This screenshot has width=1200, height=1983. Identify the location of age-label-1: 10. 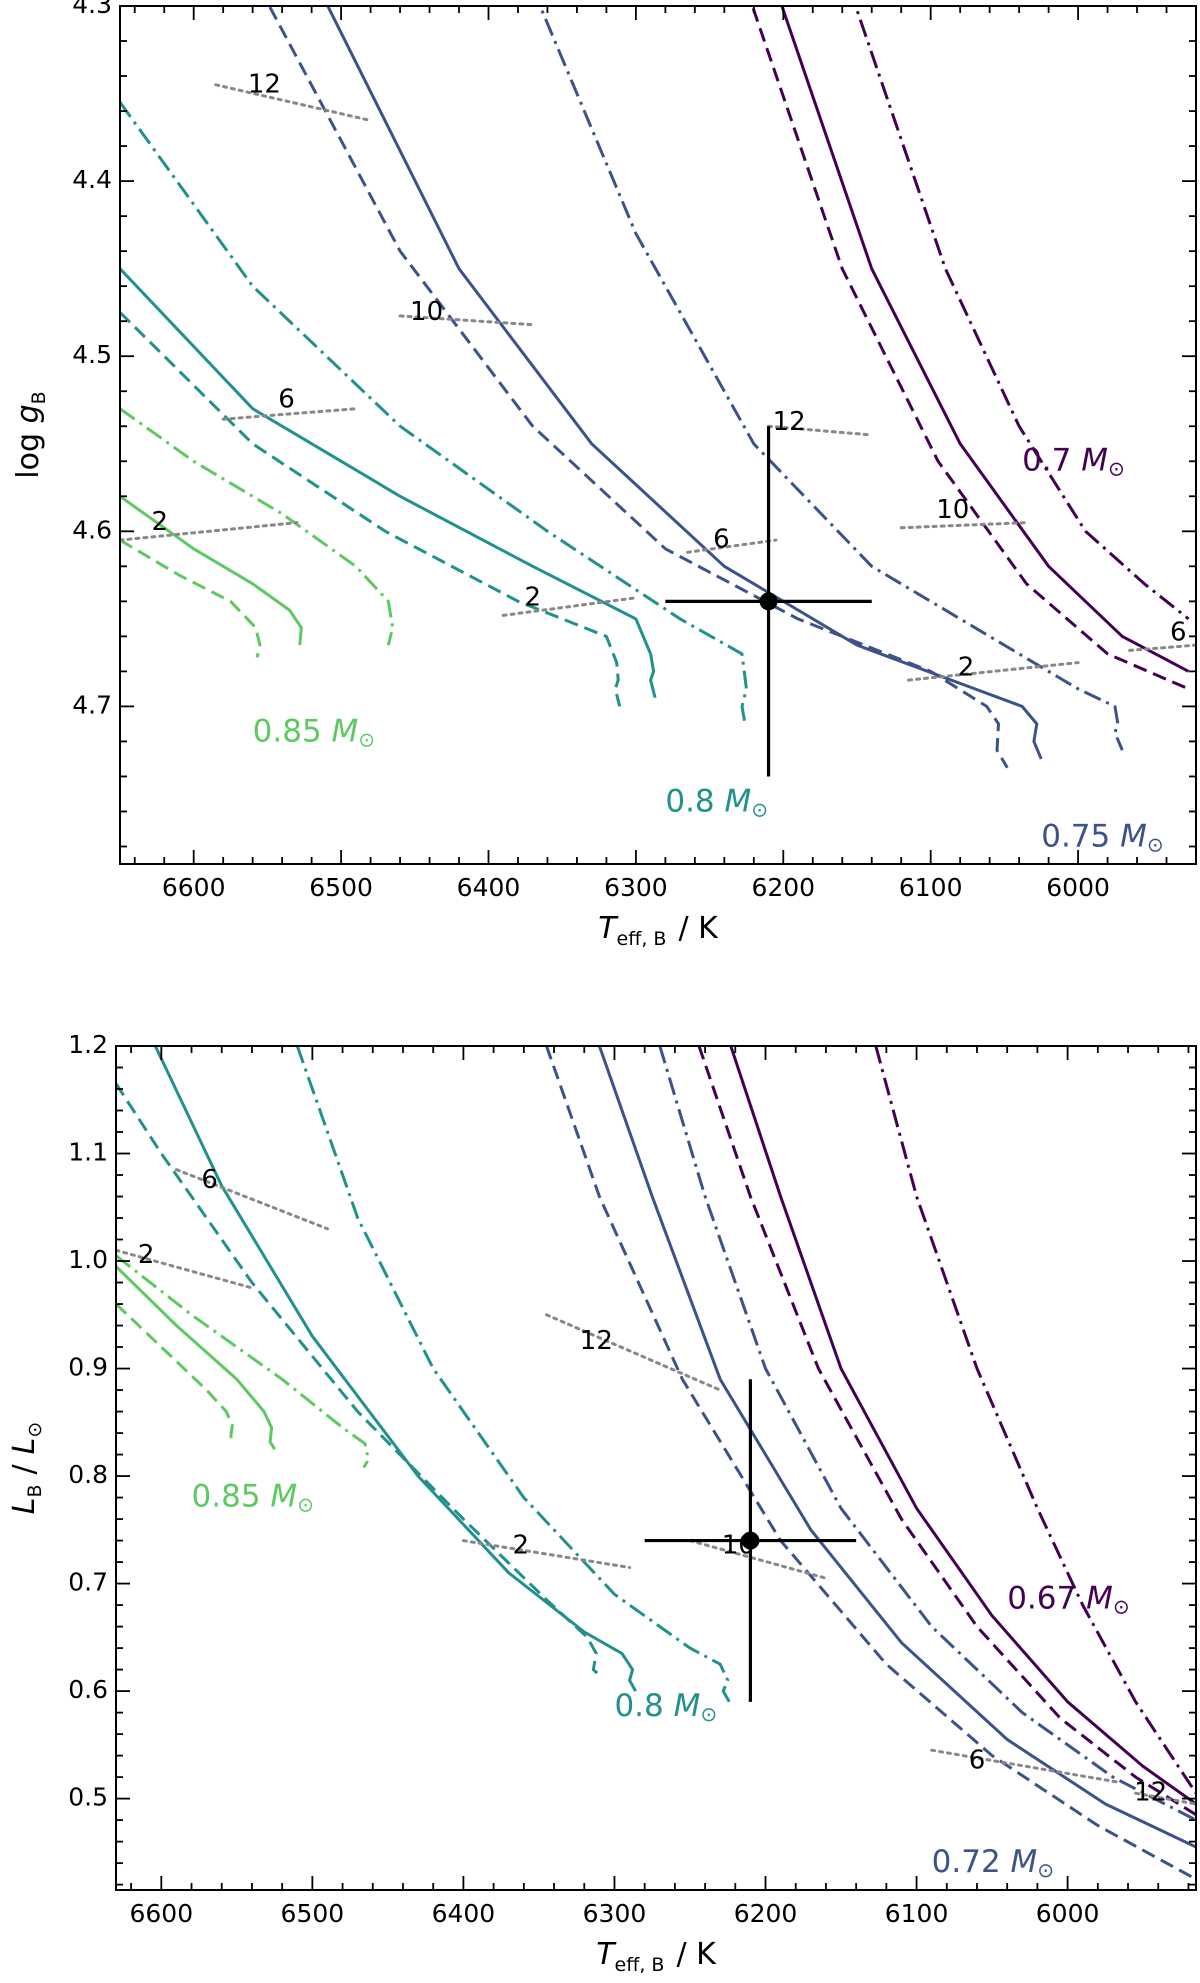
(426, 312).